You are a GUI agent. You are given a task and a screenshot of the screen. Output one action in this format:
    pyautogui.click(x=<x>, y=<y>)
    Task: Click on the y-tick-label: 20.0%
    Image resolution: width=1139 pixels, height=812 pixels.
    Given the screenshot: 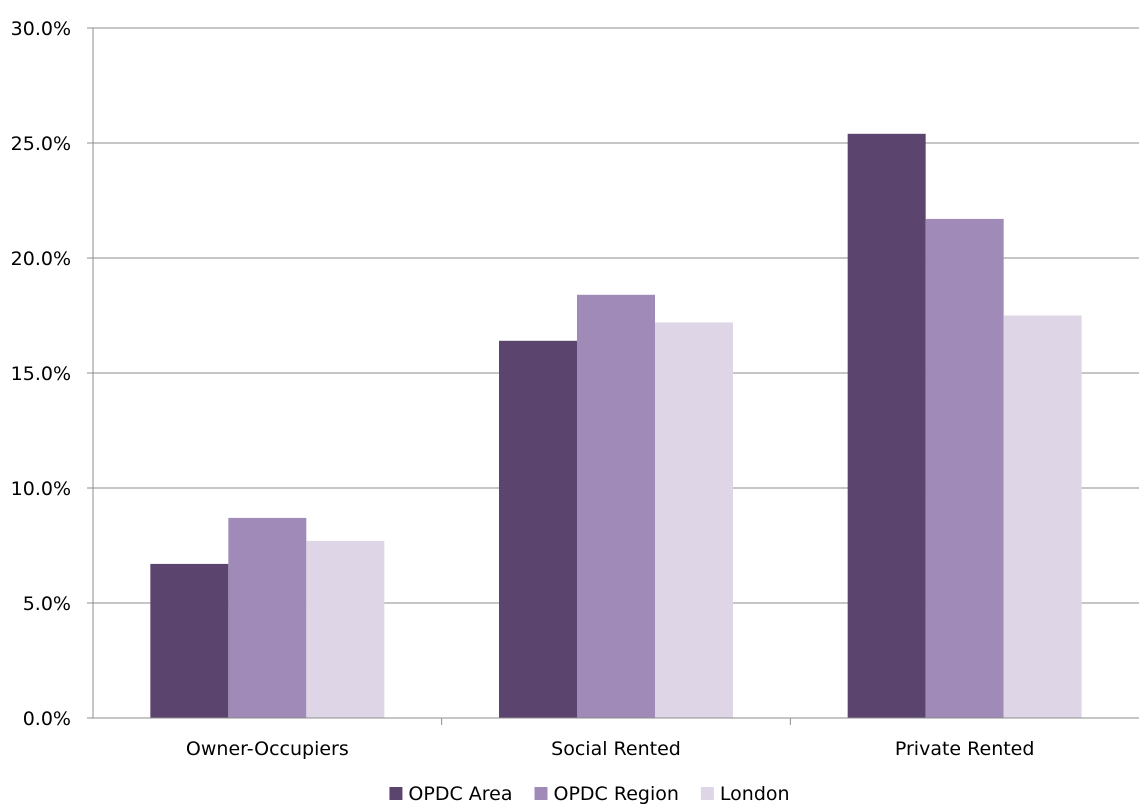 What is the action you would take?
    pyautogui.click(x=41, y=259)
    